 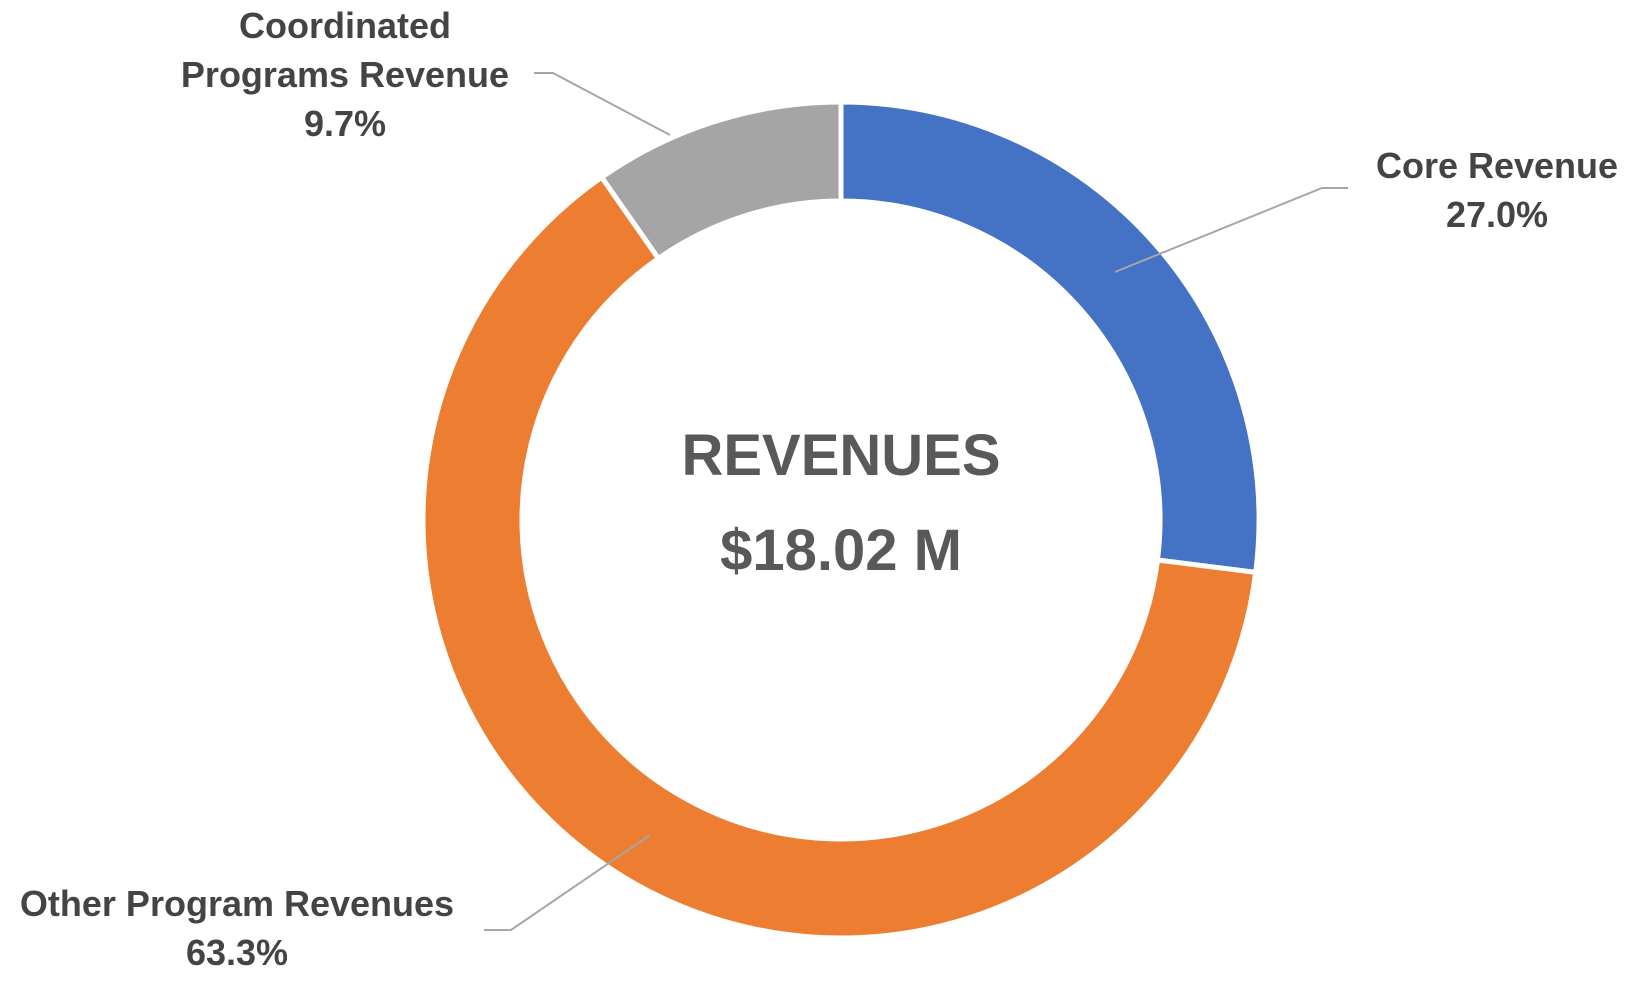 What do you see at coordinates (841, 550) in the screenshot?
I see `center-total: $18.02 M` at bounding box center [841, 550].